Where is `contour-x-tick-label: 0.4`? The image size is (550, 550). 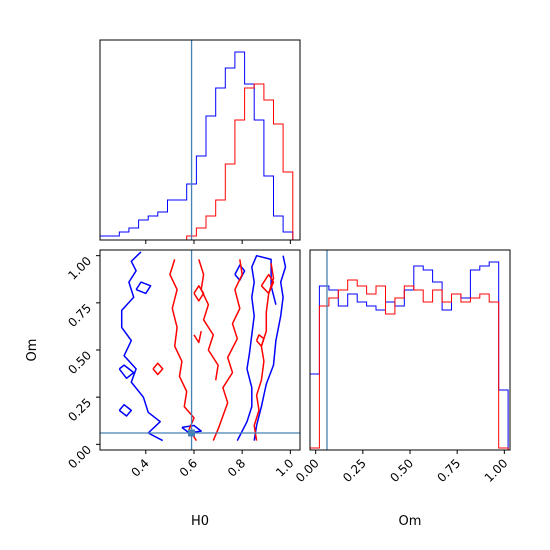
contour-x-tick-label: 0.4 is located at coordinates (140, 467).